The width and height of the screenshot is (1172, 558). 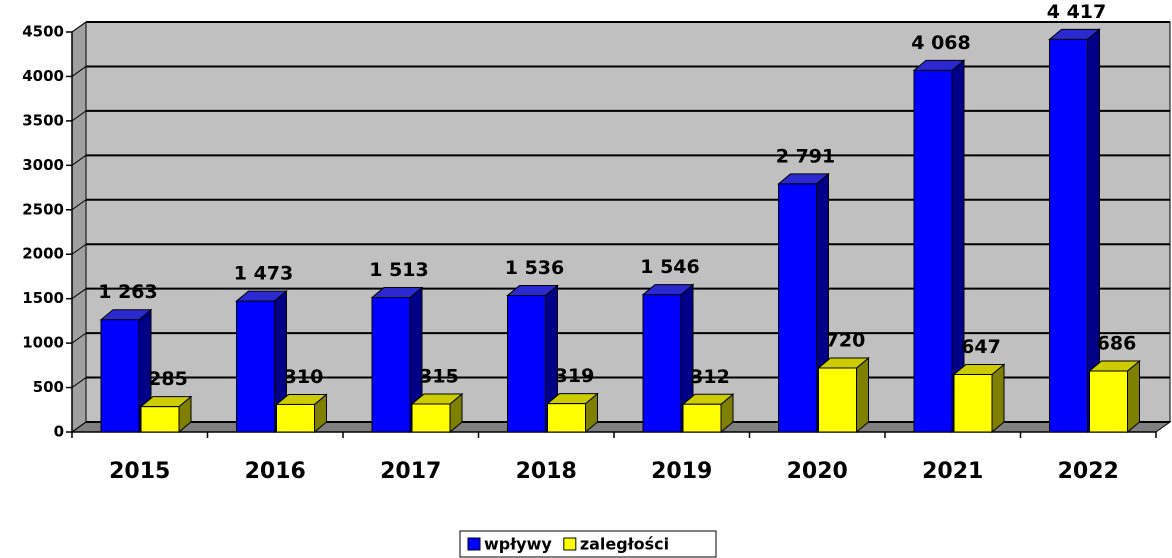 What do you see at coordinates (304, 377) in the screenshot?
I see `value-label: 310` at bounding box center [304, 377].